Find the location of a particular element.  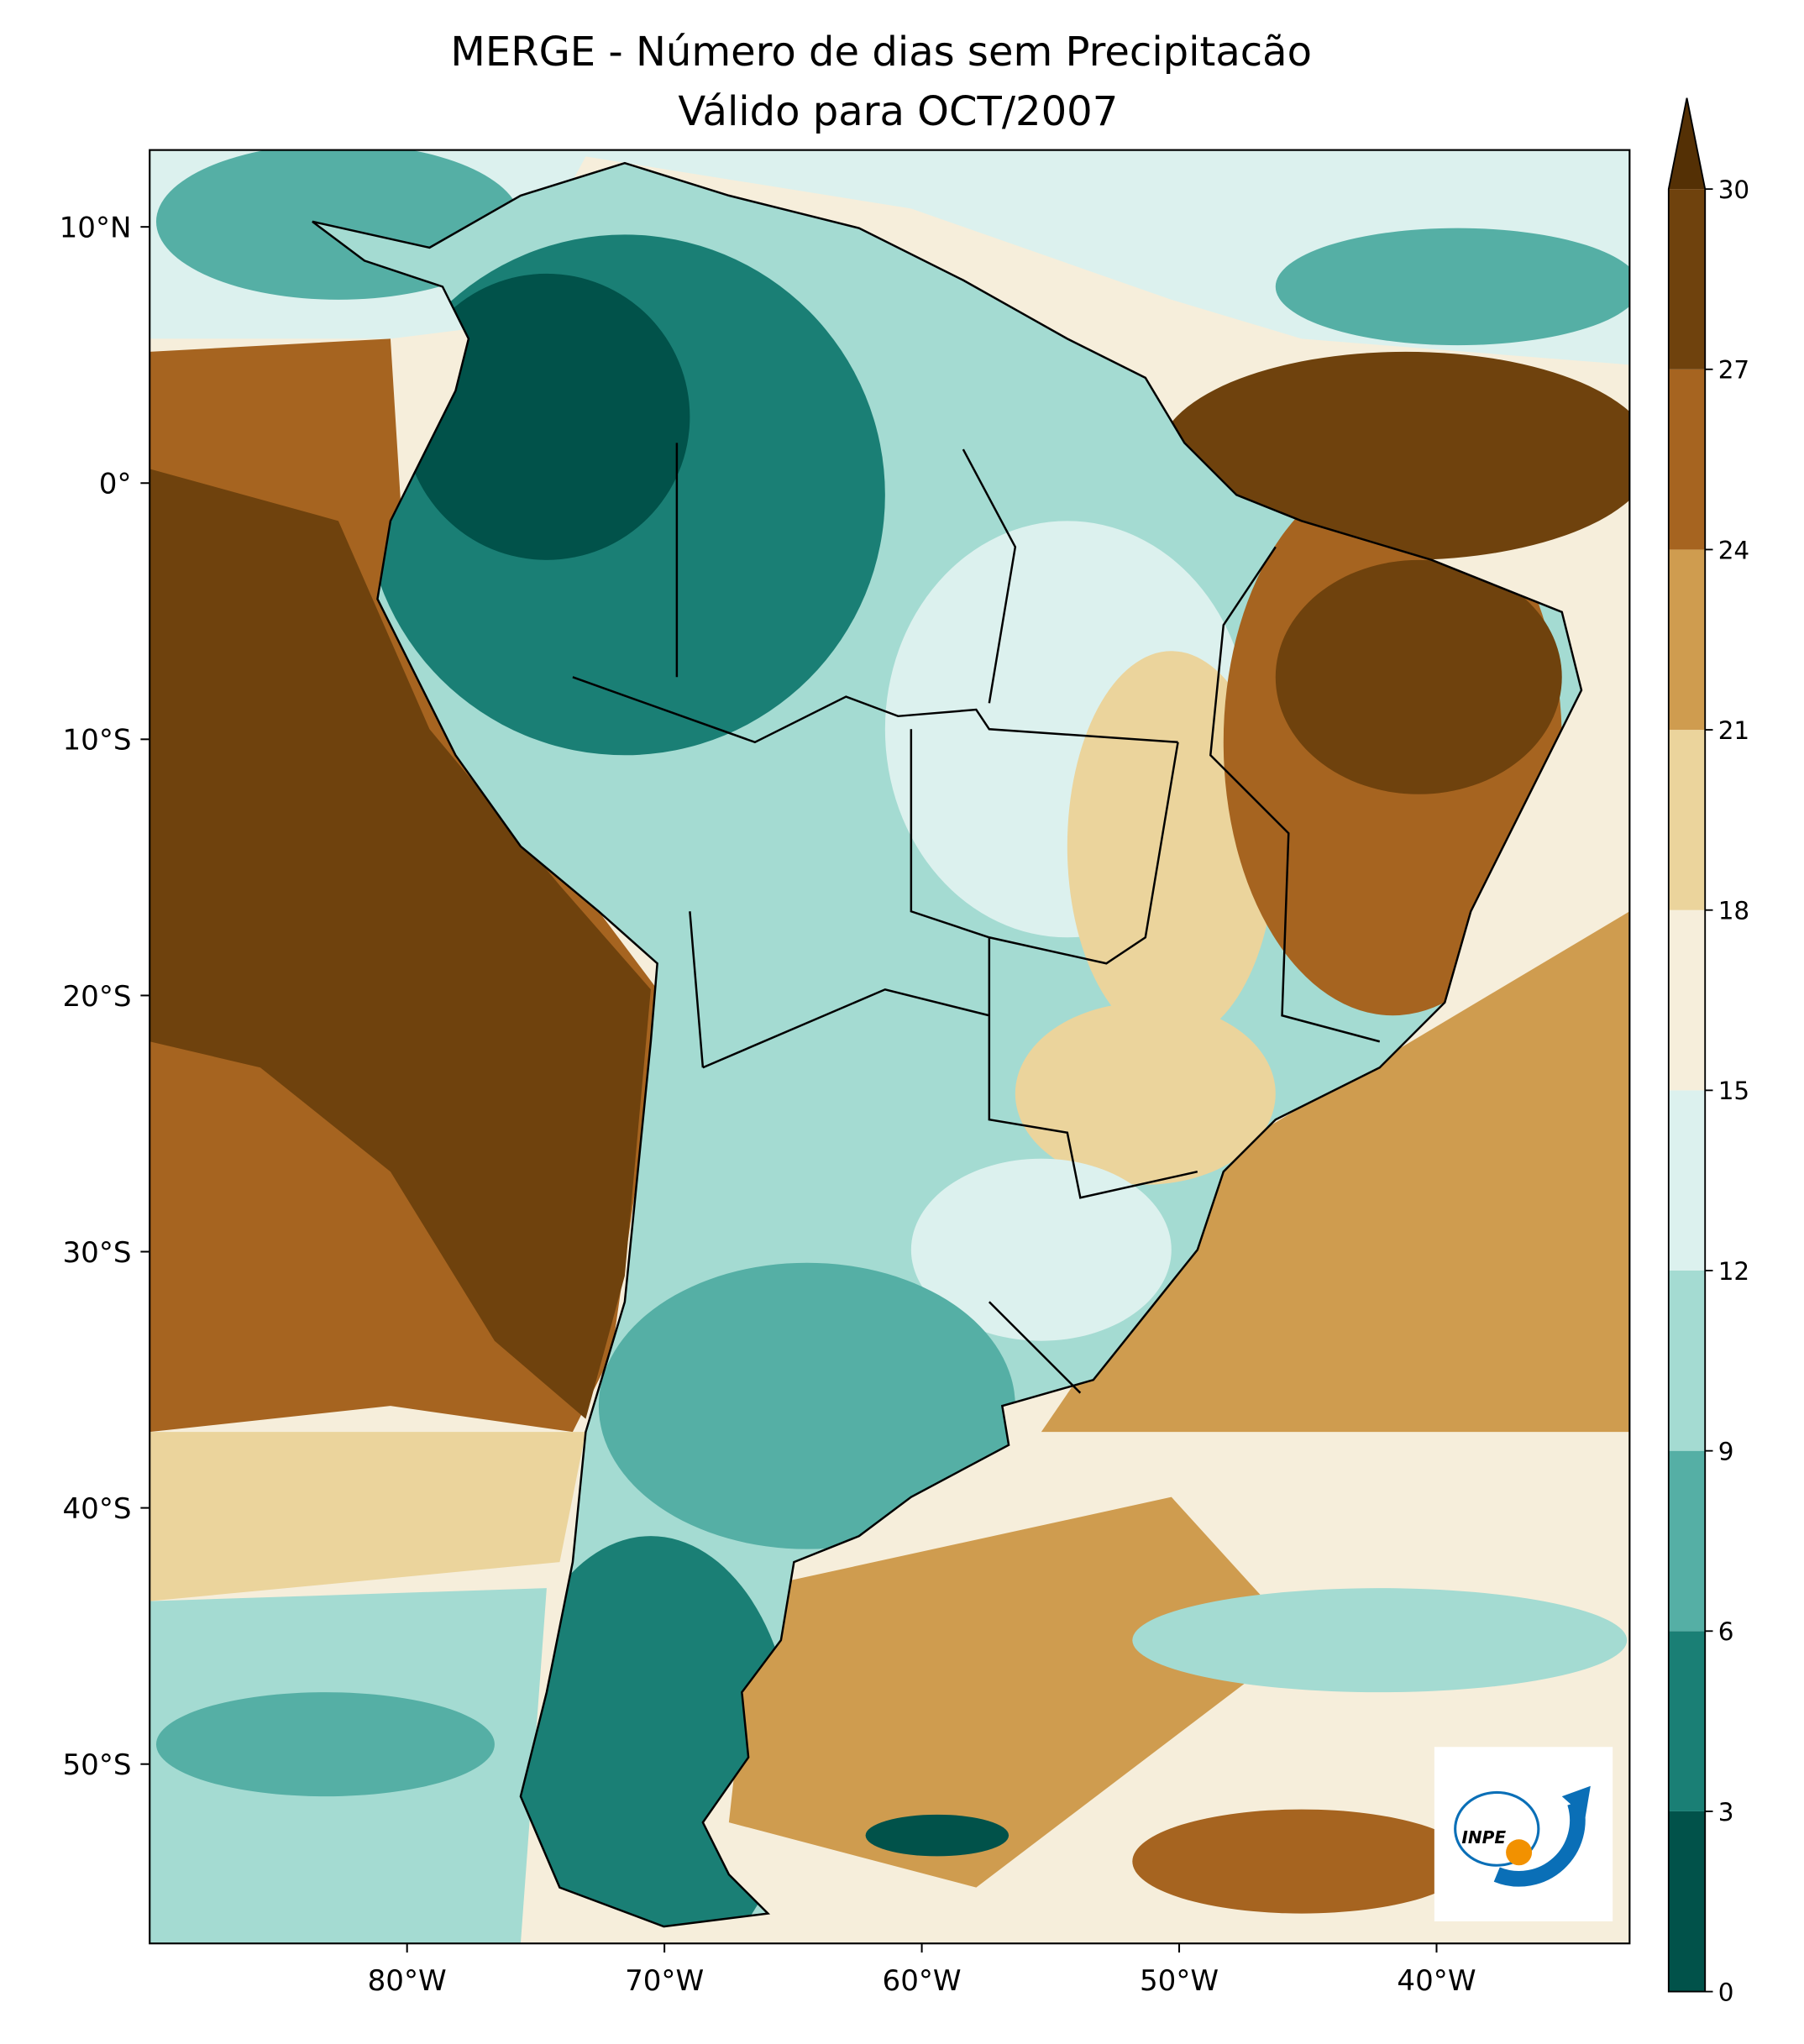

colorbar-extend is located at coordinates (1687, 143).